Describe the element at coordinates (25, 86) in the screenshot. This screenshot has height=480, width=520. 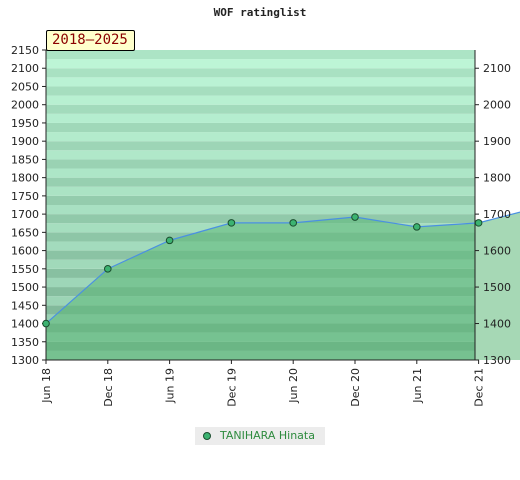
I see `y-tick-label-left: 2050` at that location.